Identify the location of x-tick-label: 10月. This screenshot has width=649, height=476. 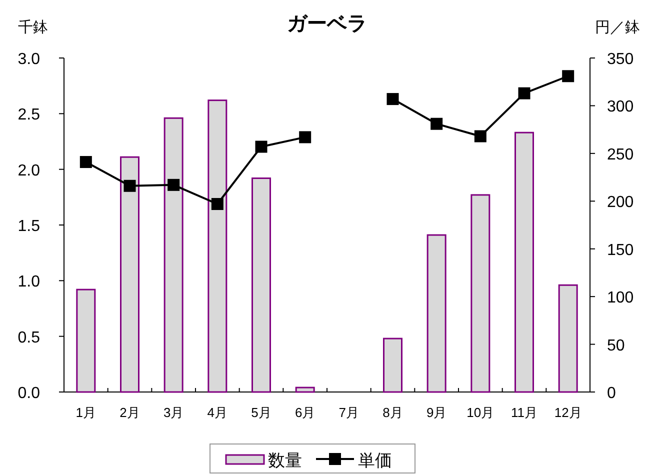
(480, 412).